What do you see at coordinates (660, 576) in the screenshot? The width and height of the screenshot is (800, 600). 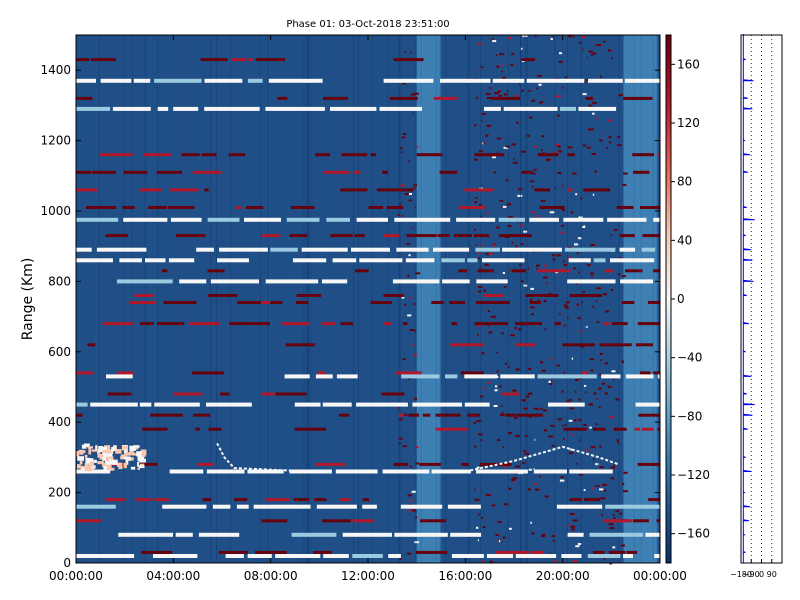 I see `x-tick-label: 00:00:00` at bounding box center [660, 576].